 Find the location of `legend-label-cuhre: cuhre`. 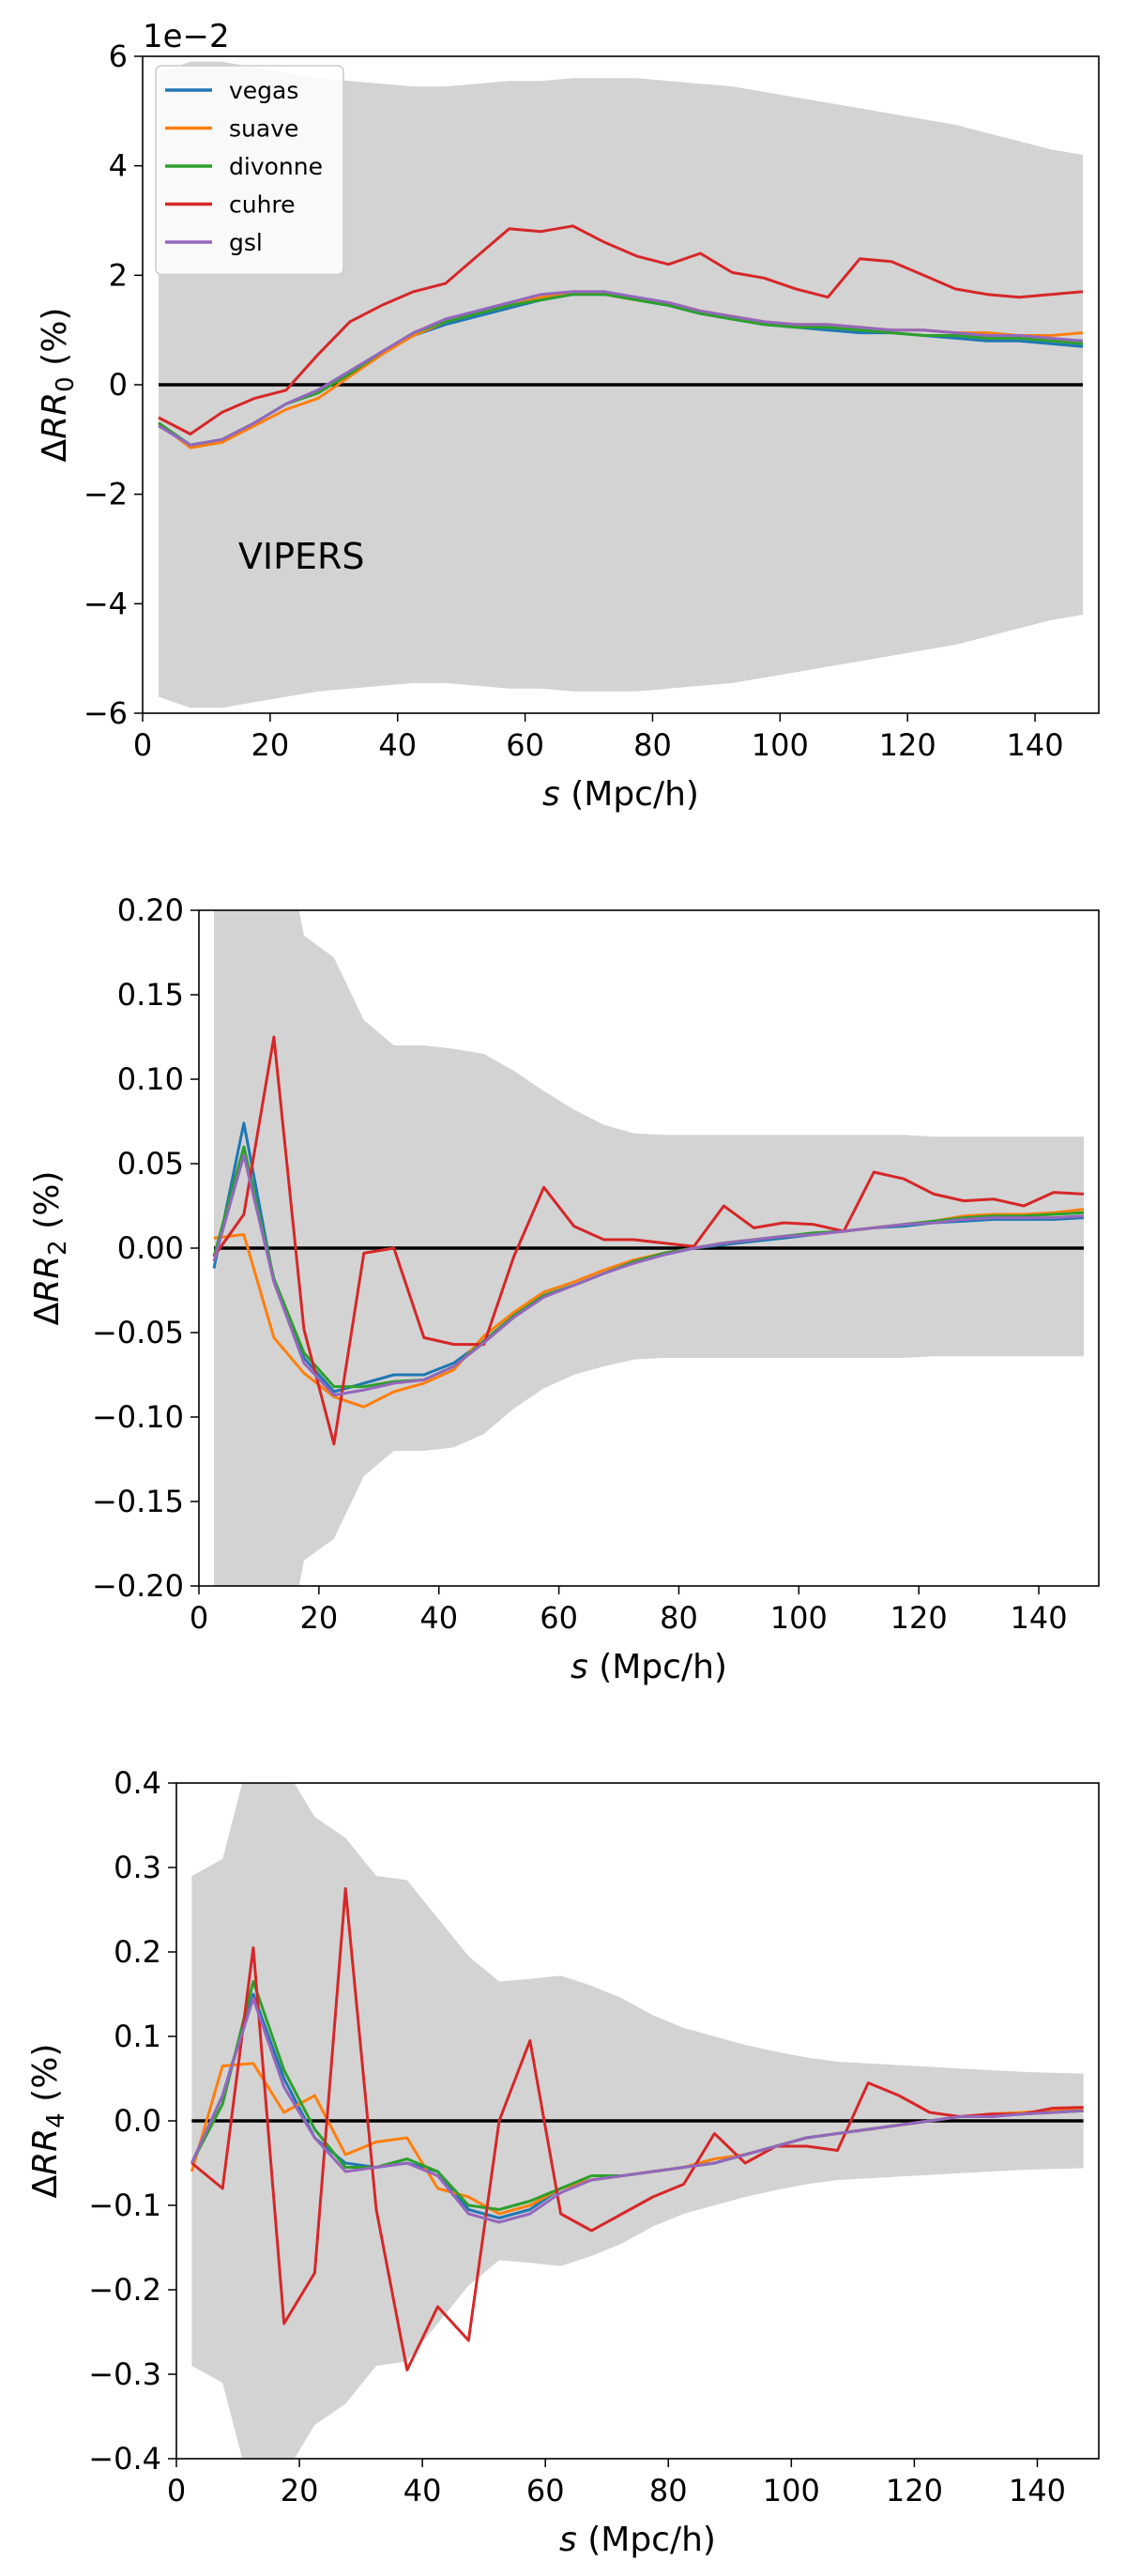

legend-label-cuhre: cuhre is located at coordinates (262, 205).